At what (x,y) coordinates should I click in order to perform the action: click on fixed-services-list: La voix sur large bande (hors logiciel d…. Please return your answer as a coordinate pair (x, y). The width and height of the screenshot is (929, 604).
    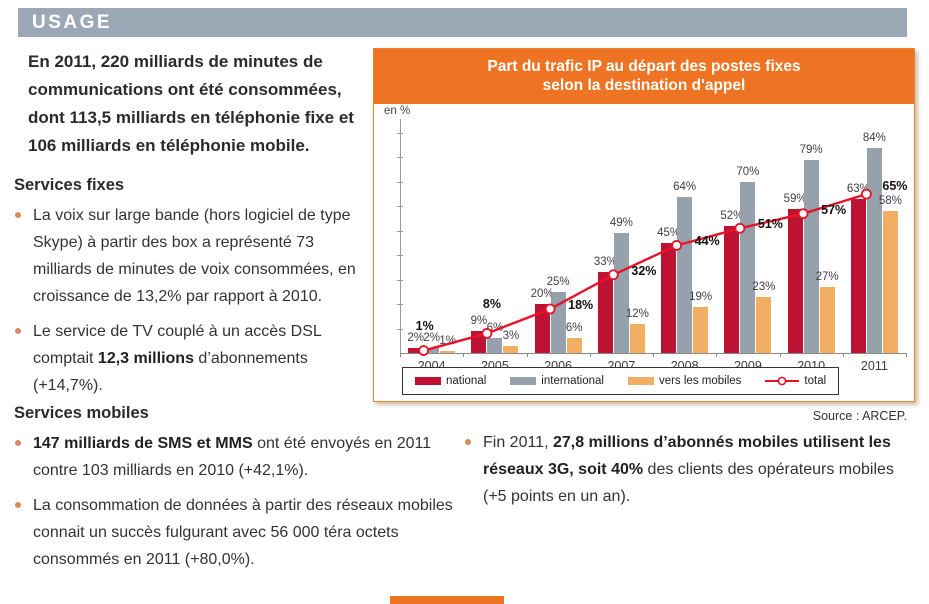
    Looking at the image, I should click on (190, 304).